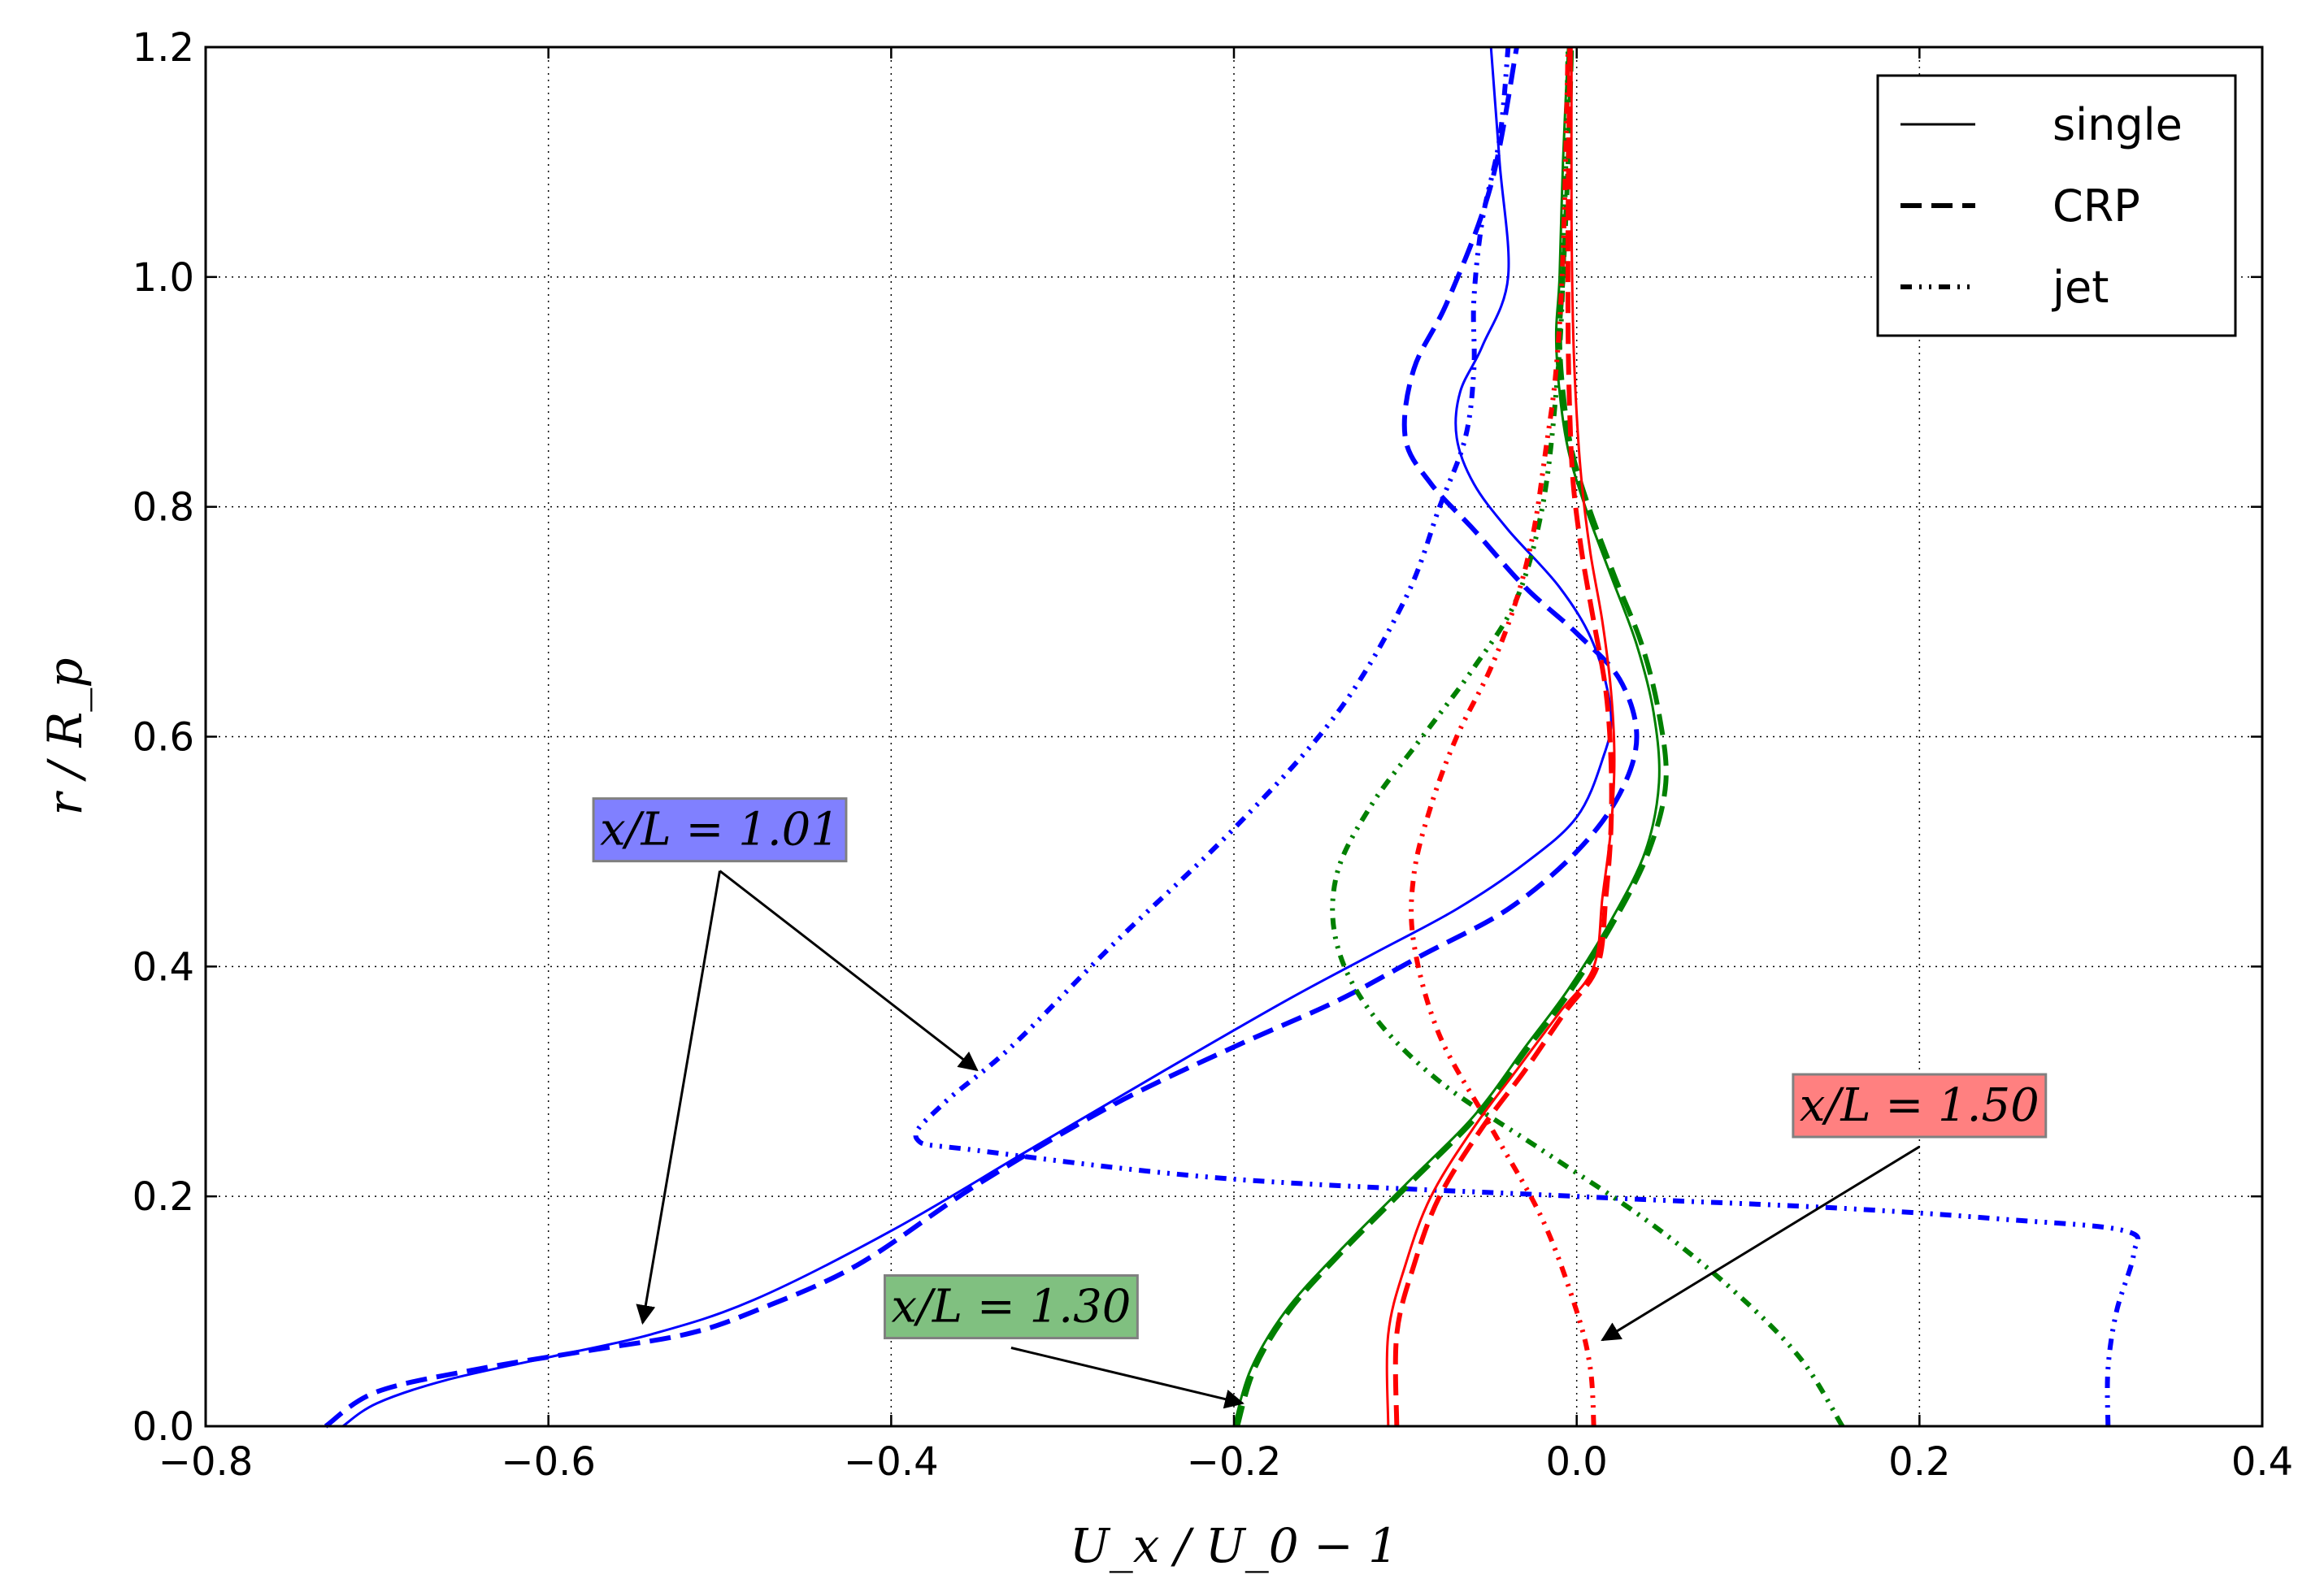 This screenshot has width=2324, height=1592. Describe the element at coordinates (2080, 287) in the screenshot. I see `legend-label: jet` at that location.